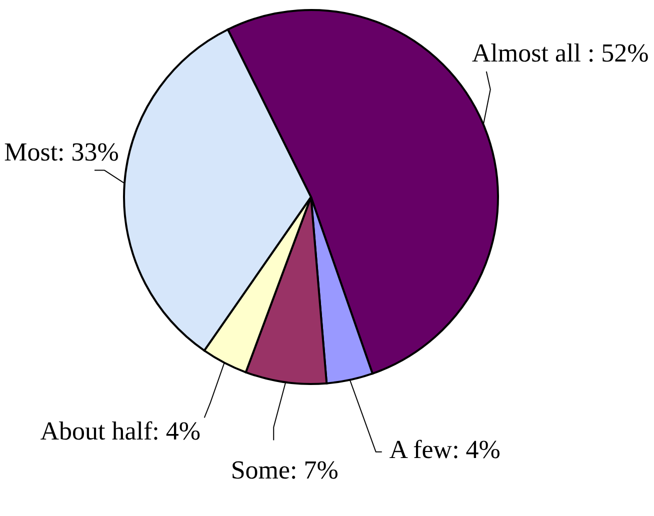  Describe the element at coordinates (284, 469) in the screenshot. I see `slice-label: Some: 7%` at that location.